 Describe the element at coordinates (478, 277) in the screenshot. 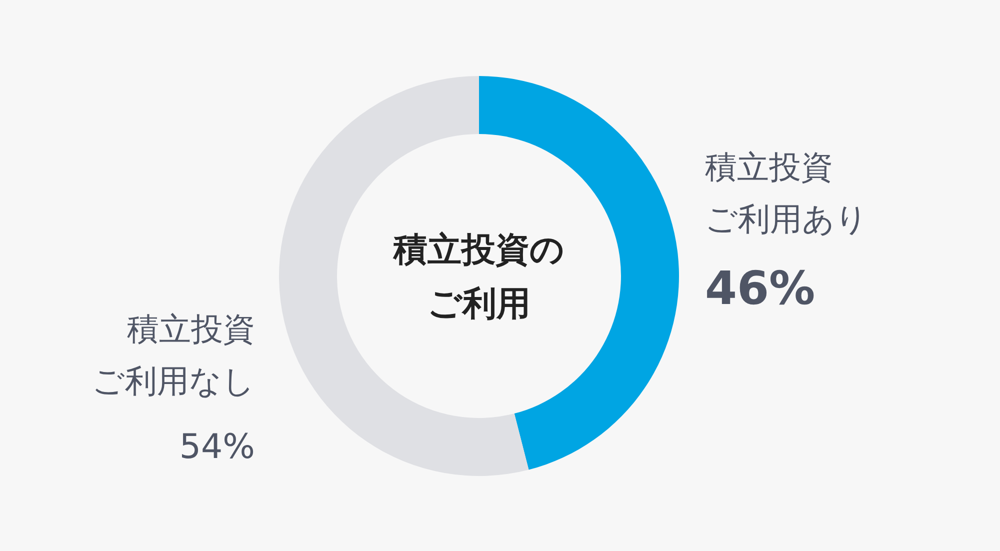

I see `text: 積立投資のご利用` at that location.